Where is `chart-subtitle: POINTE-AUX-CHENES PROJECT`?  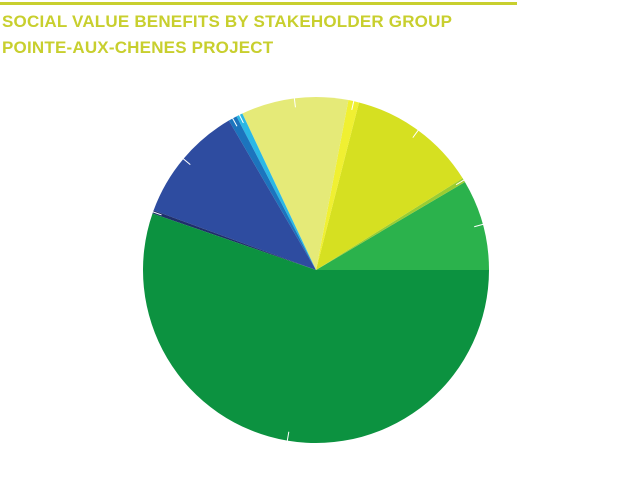
chart-subtitle: POINTE-AUX-CHENES PROJECT is located at coordinates (138, 47).